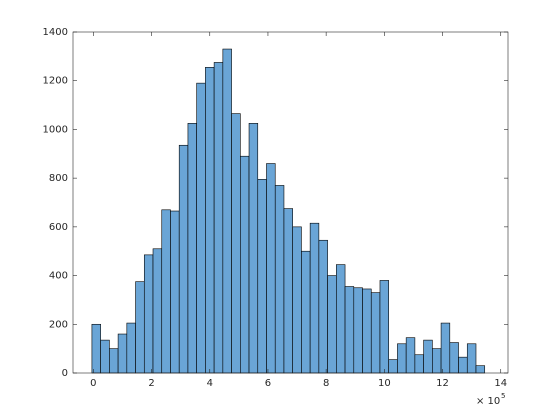 Image resolution: width=560 pixels, height=420 pixels. Describe the element at coordinates (488, 401) in the screenshot. I see `x-exponent-base: × 10` at that location.